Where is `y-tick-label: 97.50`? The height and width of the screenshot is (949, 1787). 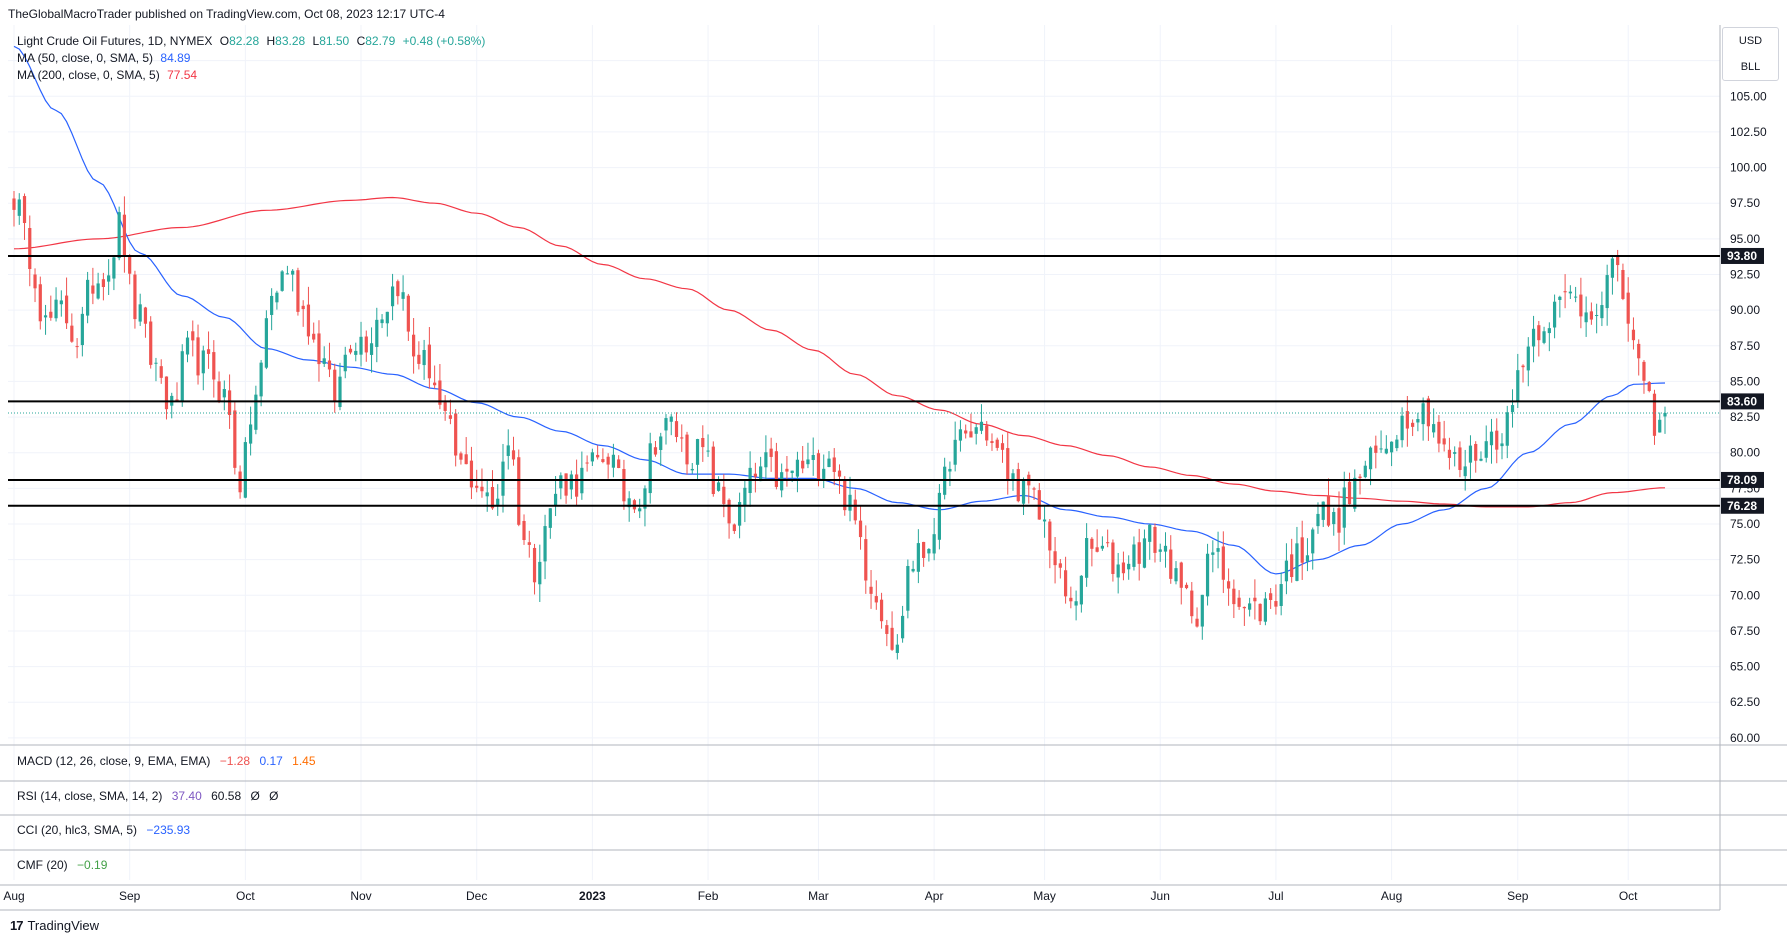 y-tick-label: 97.50 is located at coordinates (1745, 203).